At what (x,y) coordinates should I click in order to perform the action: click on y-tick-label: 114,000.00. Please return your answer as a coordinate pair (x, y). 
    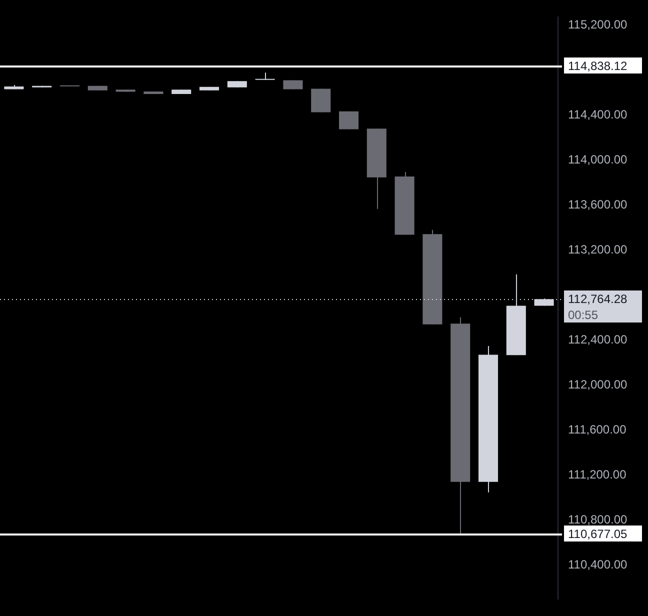
    Looking at the image, I should click on (598, 159).